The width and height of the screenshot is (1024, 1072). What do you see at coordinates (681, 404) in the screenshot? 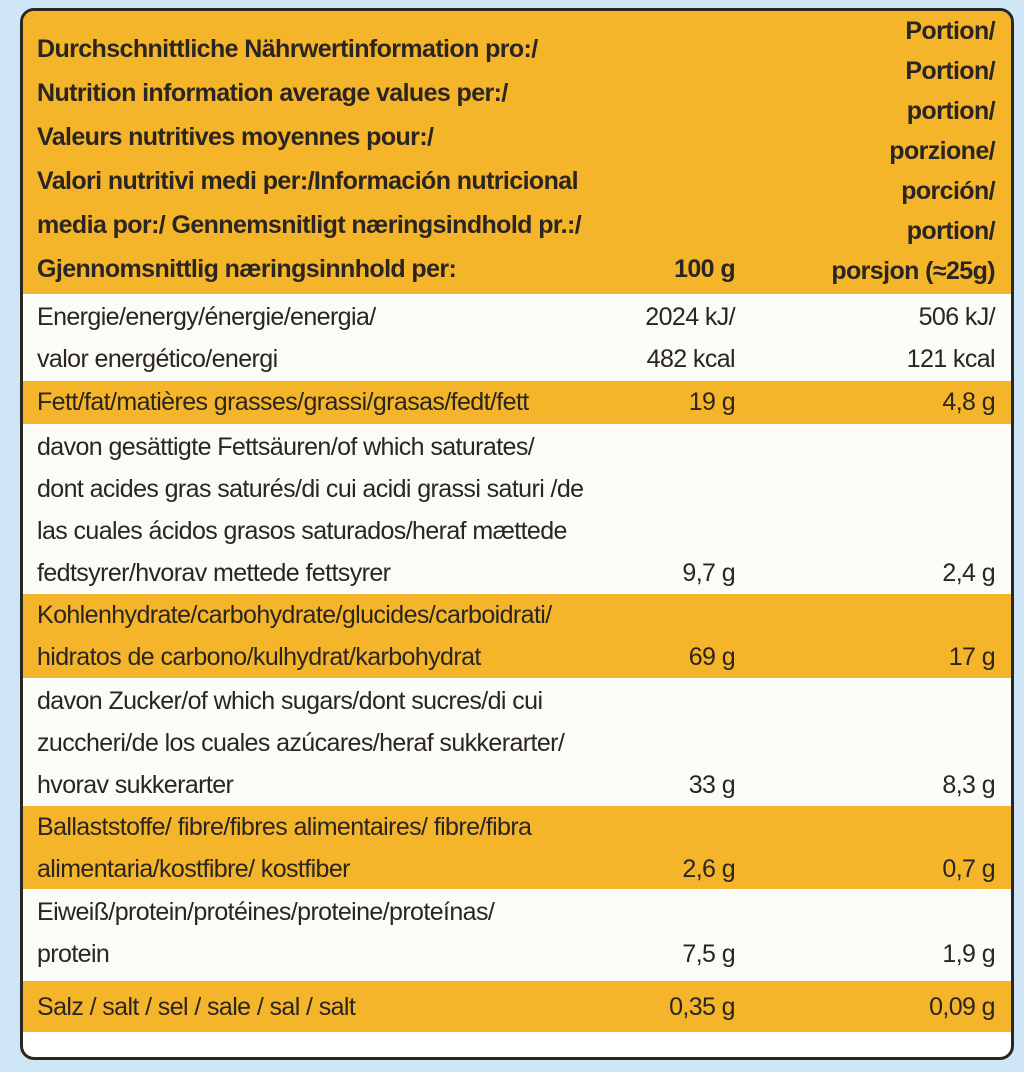
I see `cell-per100: 19 g` at bounding box center [681, 404].